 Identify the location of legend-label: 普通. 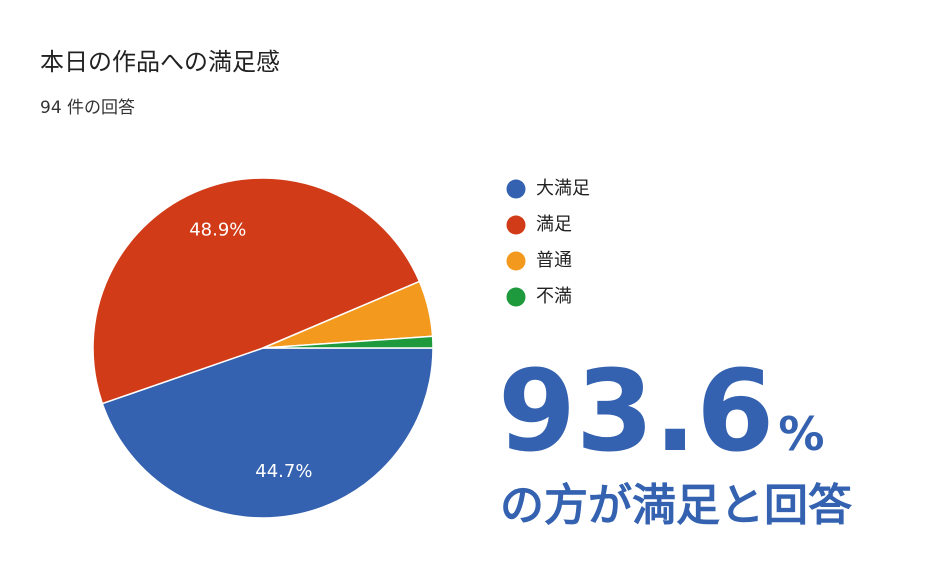
(554, 260).